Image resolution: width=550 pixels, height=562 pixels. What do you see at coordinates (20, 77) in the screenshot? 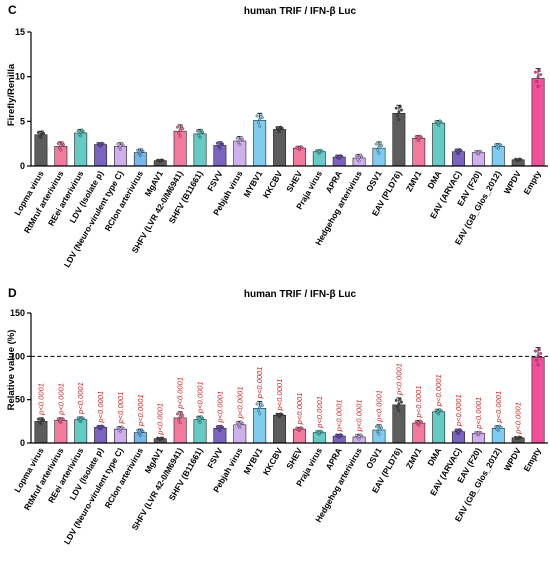
I see `y-tick-label: 10` at bounding box center [20, 77].